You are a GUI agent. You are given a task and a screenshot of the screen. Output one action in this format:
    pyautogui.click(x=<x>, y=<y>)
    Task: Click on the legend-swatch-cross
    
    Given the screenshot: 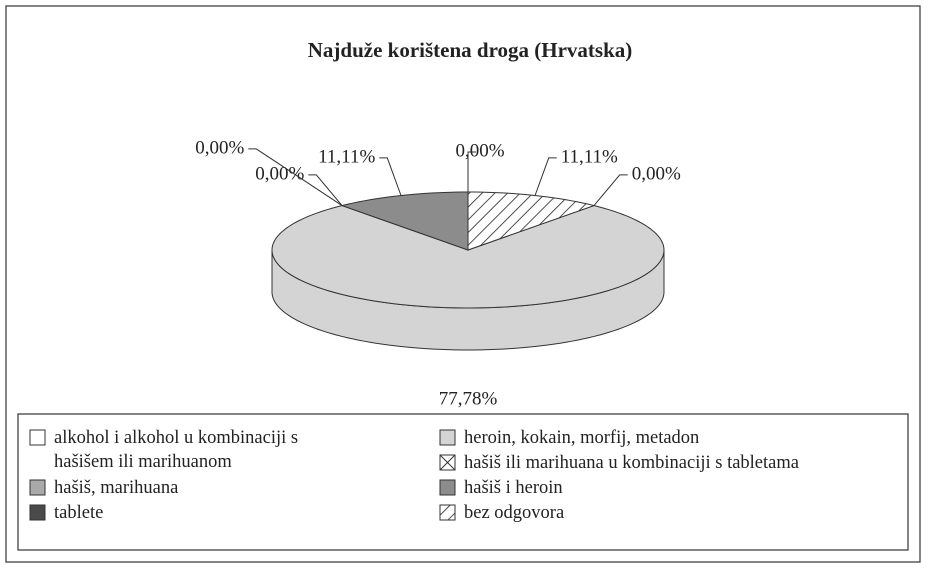 What is the action you would take?
    pyautogui.click(x=447, y=462)
    